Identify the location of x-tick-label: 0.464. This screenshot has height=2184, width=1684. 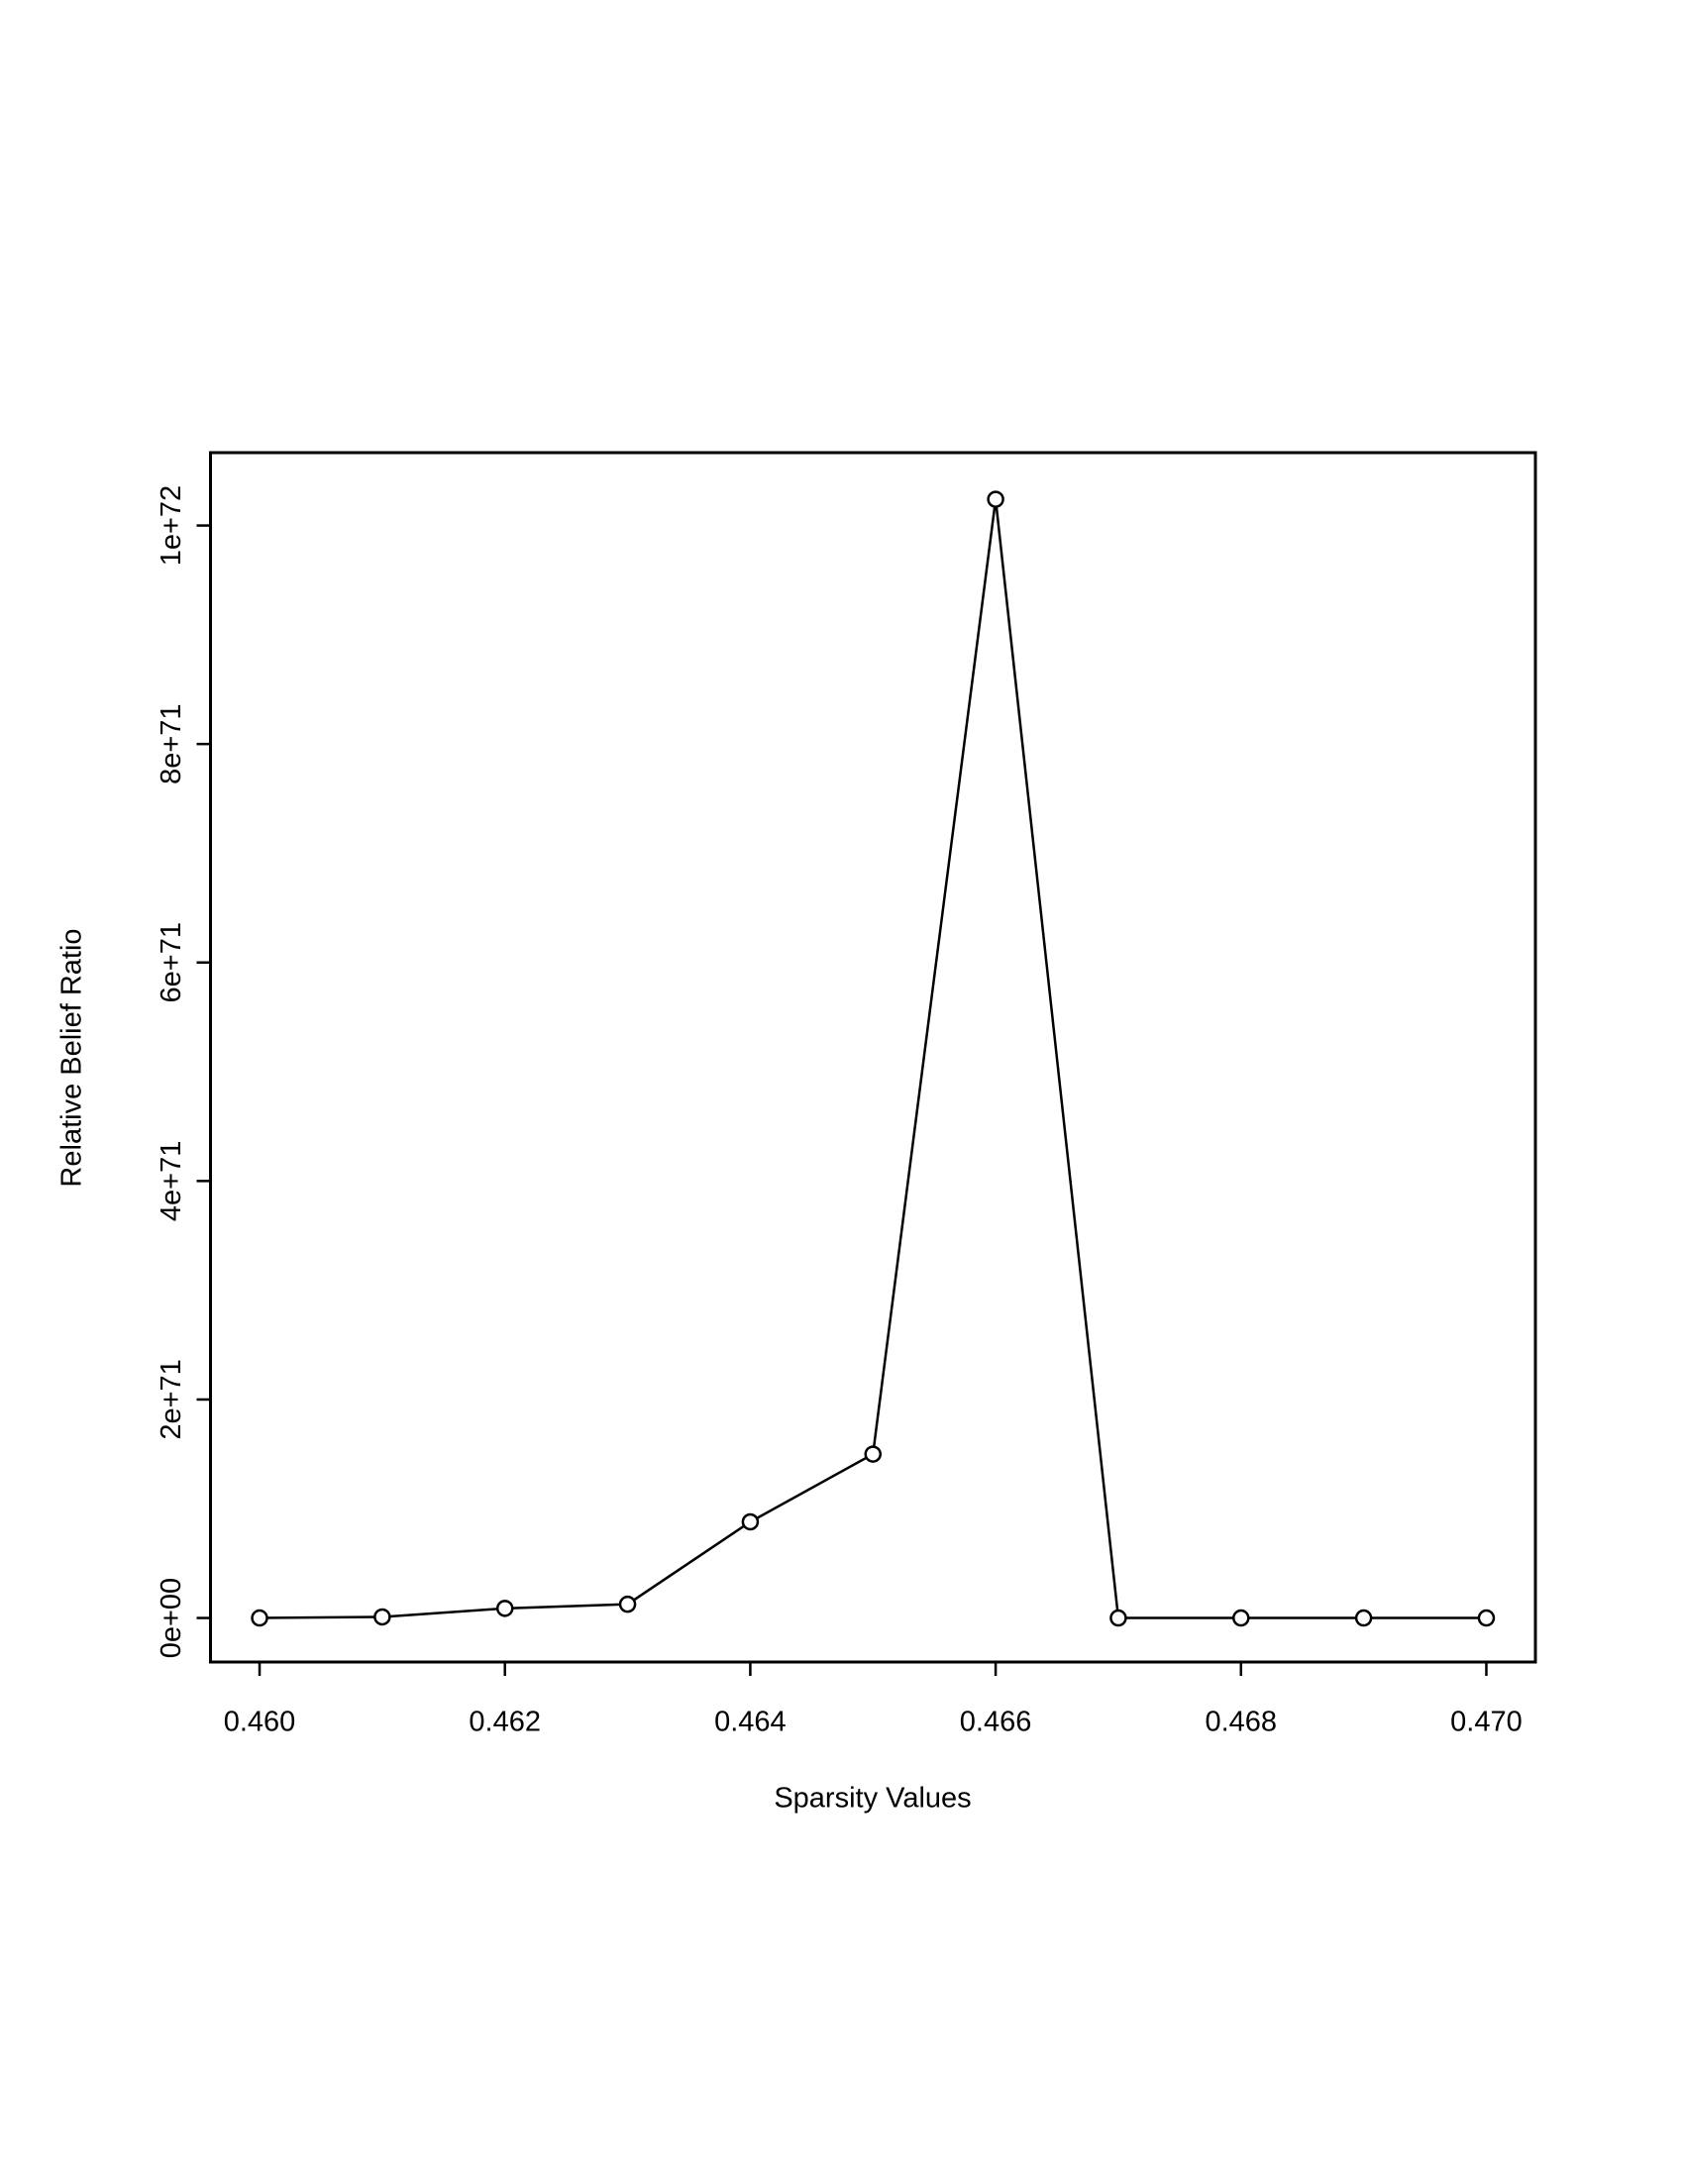
(751, 1722).